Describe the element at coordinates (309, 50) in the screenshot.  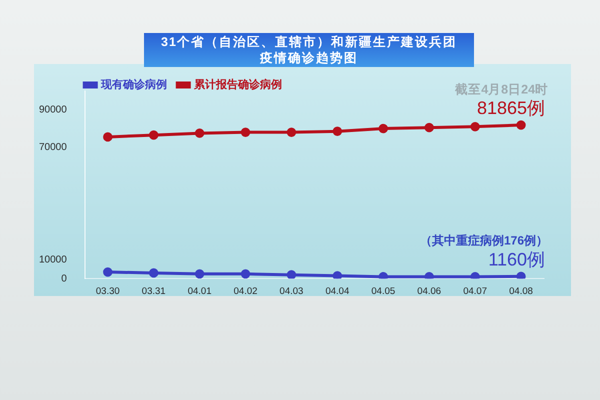
I see `chart-title: 31个省（自治区、直辖市）和新疆生产建设兵团疫情确诊趋势图` at that location.